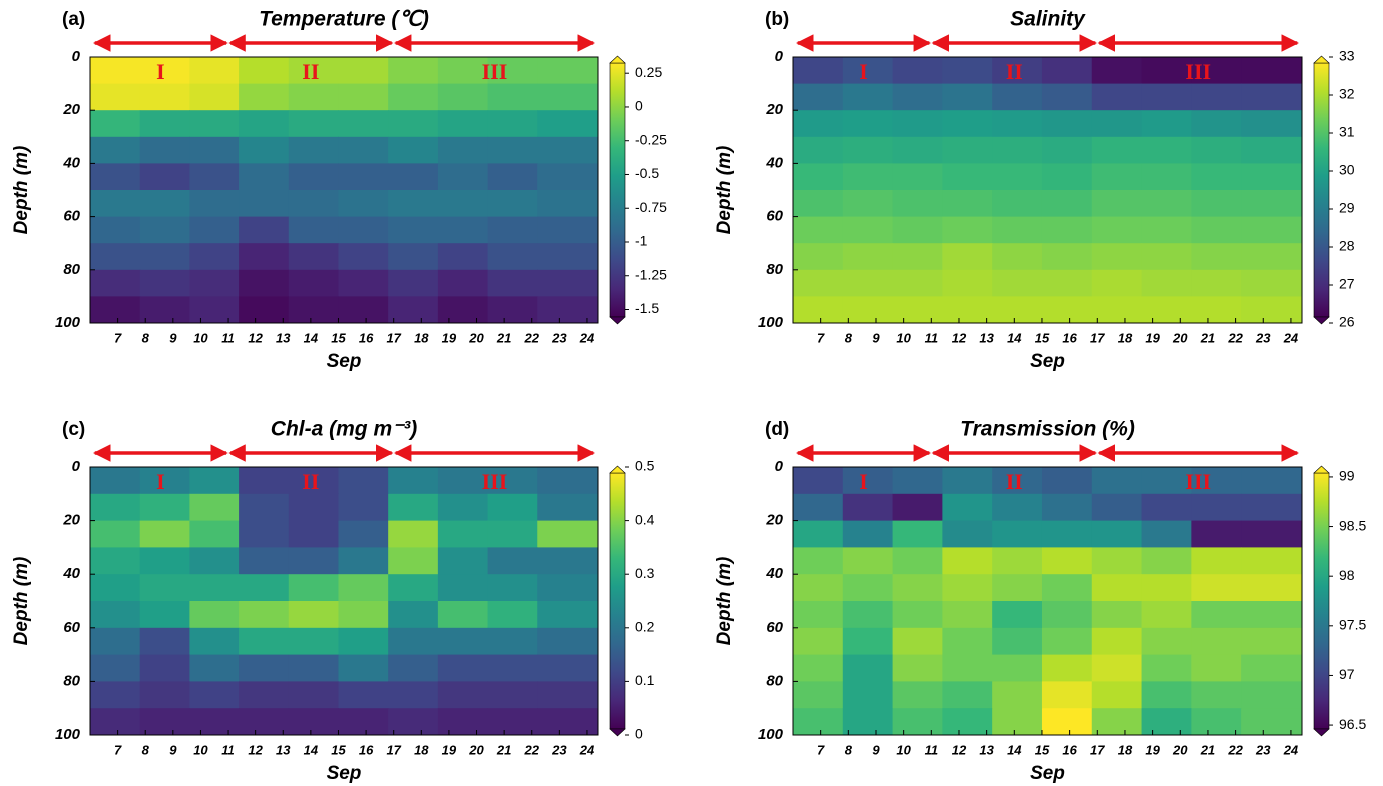  Describe the element at coordinates (617, 601) in the screenshot. I see `colorbar` at that location.